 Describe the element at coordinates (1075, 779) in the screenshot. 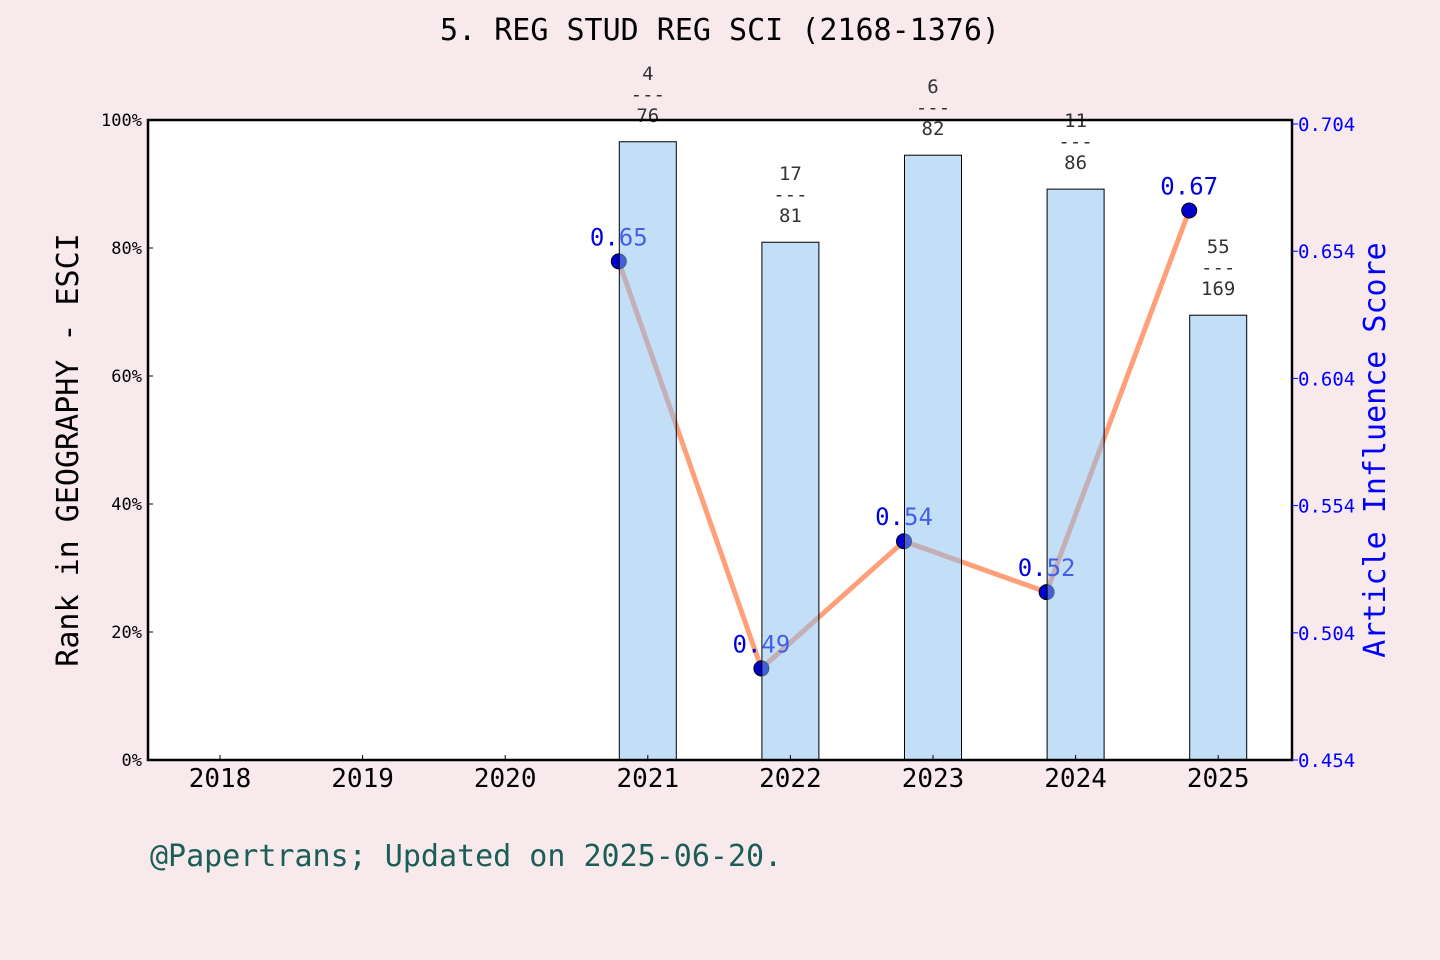

I see `x-tick-label: 2024` at that location.